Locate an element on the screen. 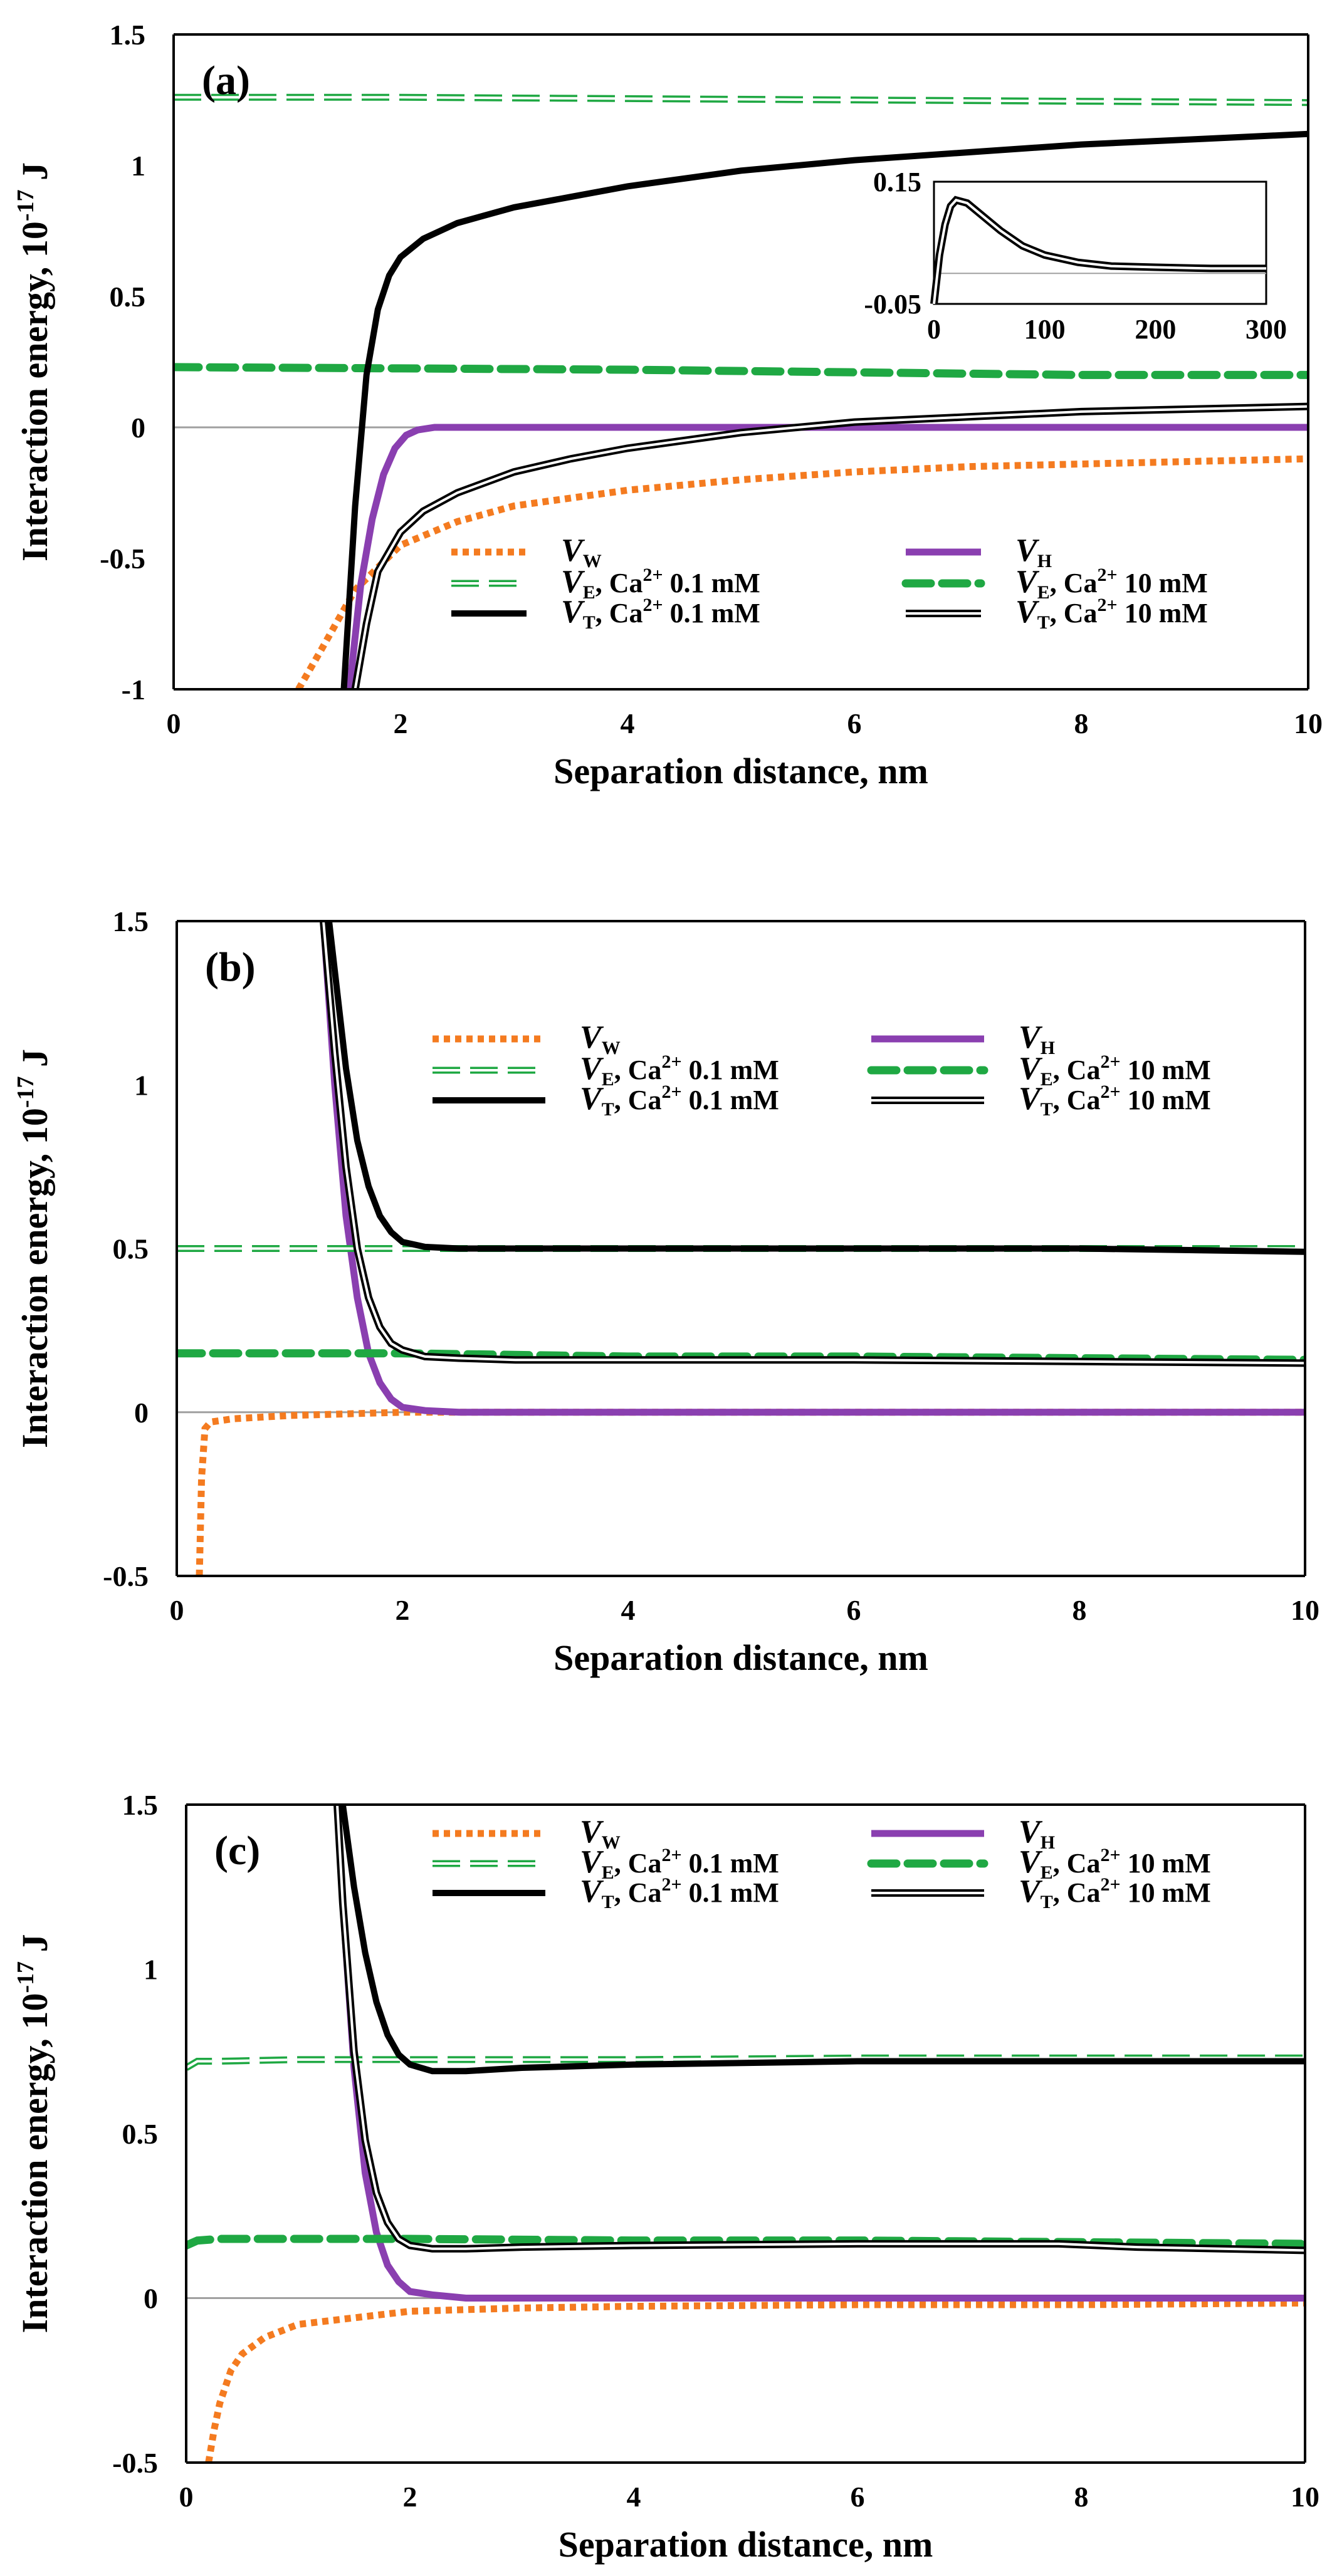 The width and height of the screenshot is (1332, 2576). series-ve10 is located at coordinates (741, 371).